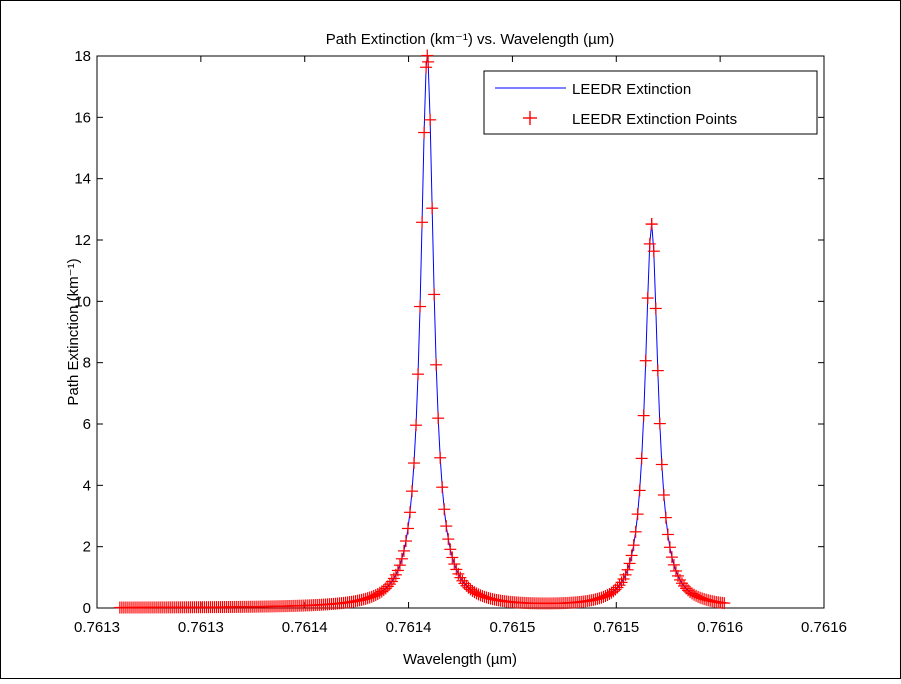  Describe the element at coordinates (87, 363) in the screenshot. I see `y-tick-label: 8` at that location.